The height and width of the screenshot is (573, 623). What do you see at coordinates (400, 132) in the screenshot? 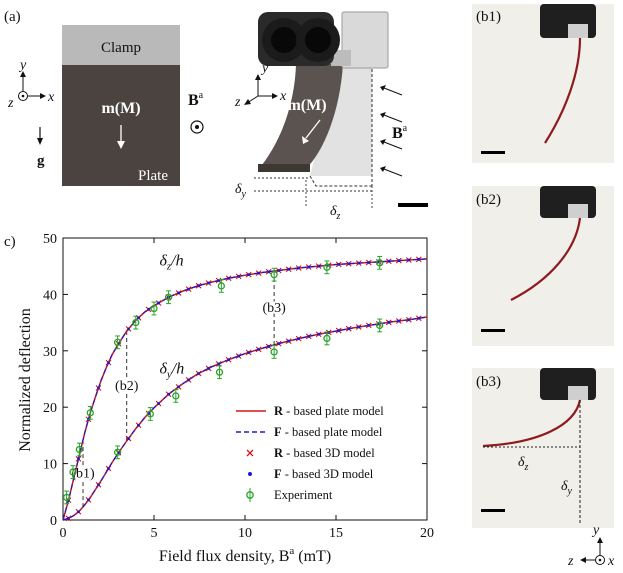
I see `field-label-photo: Ba` at bounding box center [400, 132].